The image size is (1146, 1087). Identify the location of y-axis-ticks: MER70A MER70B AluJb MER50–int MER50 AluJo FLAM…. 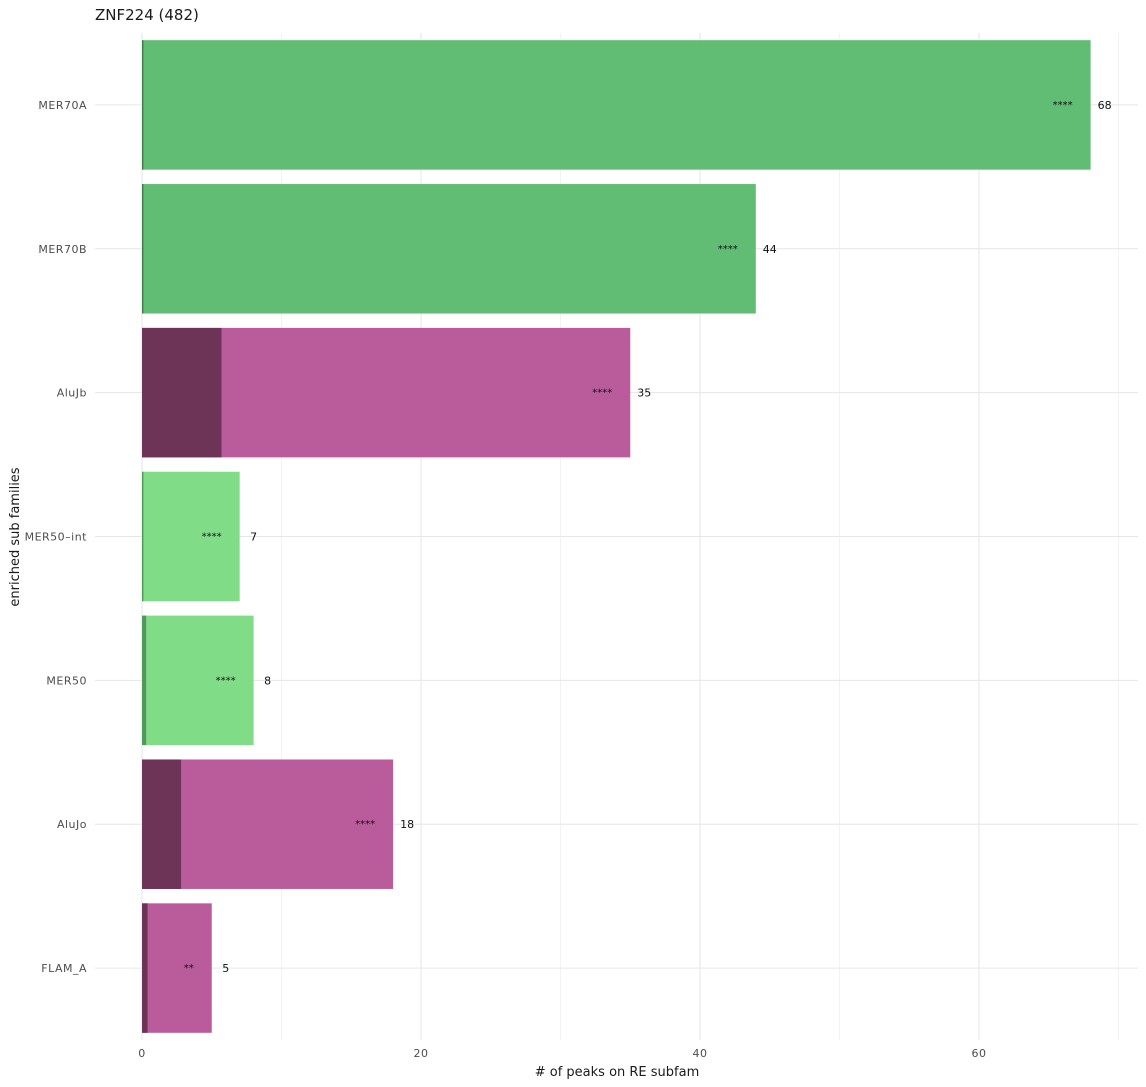
(56, 537).